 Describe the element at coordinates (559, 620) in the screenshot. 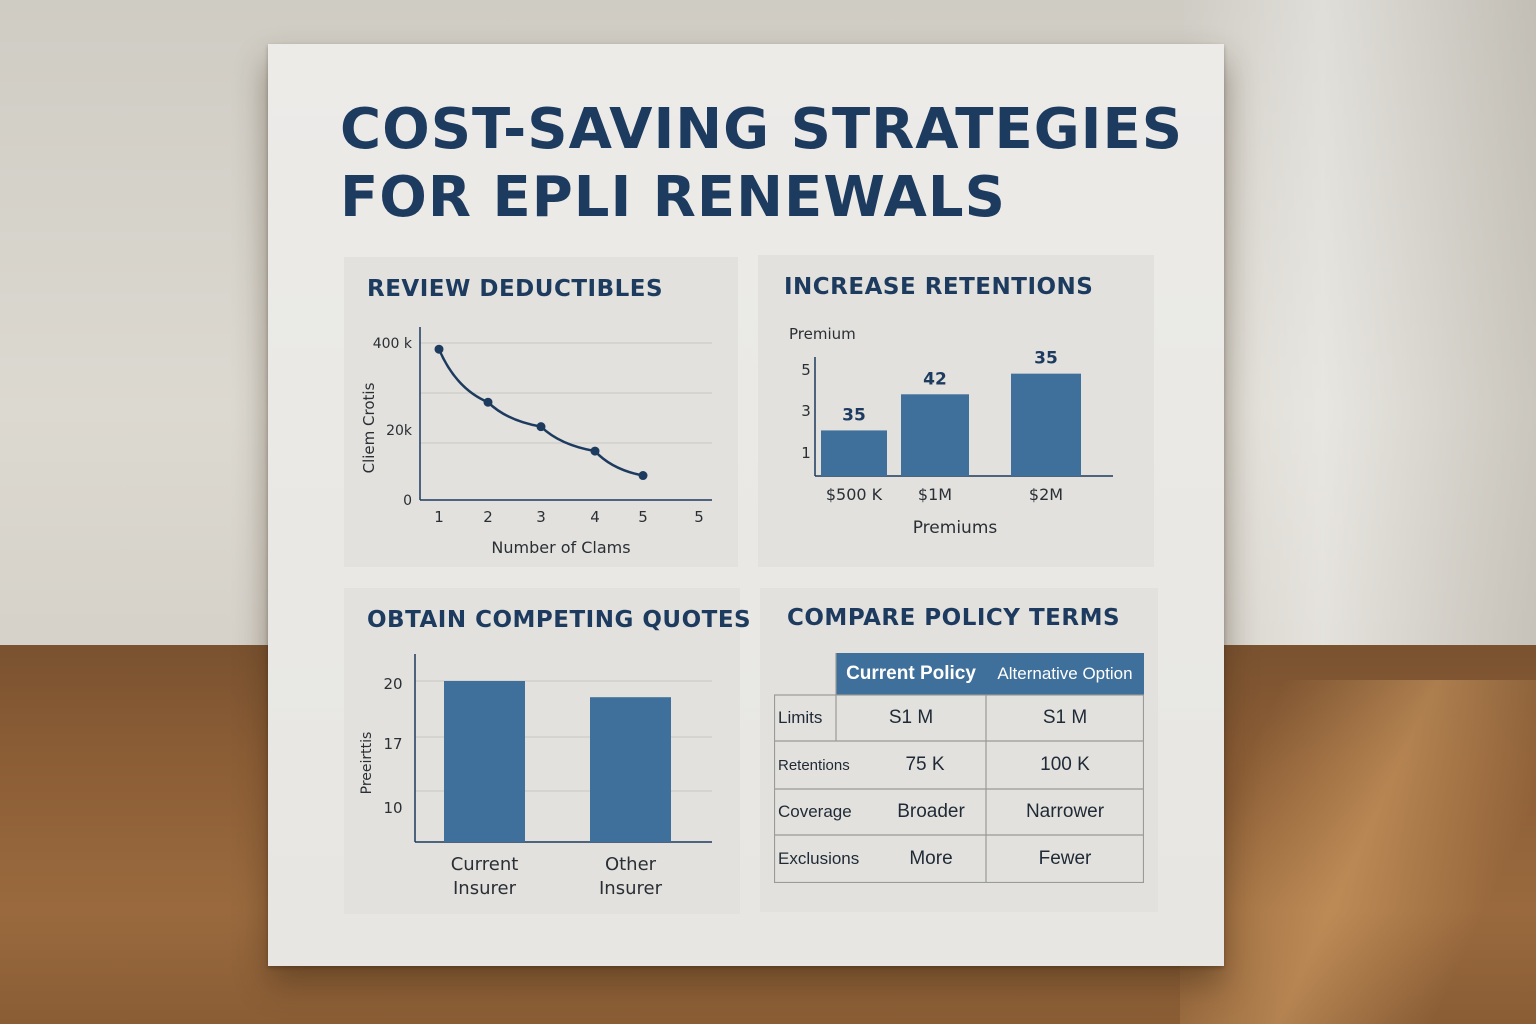

I see `panel-title-quotes: OBTAIN COMPETING QUOTES` at that location.